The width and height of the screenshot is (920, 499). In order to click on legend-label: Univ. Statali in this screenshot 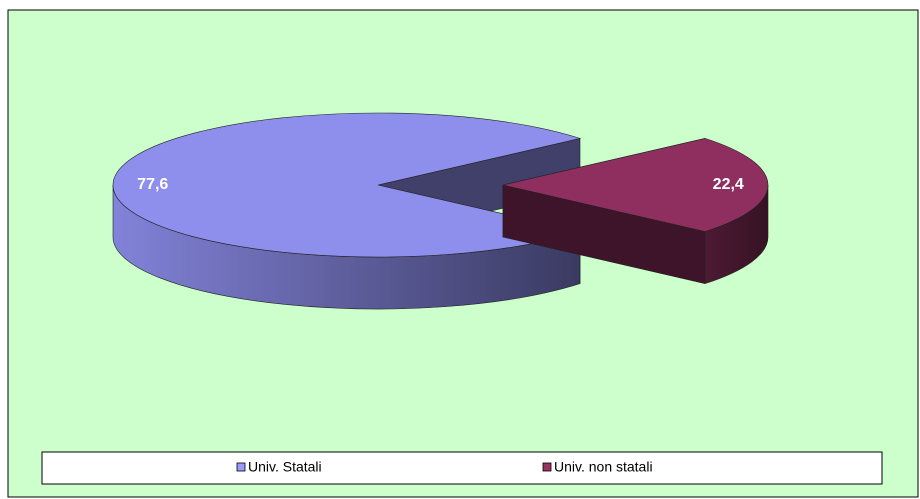, I will do `click(285, 467)`.